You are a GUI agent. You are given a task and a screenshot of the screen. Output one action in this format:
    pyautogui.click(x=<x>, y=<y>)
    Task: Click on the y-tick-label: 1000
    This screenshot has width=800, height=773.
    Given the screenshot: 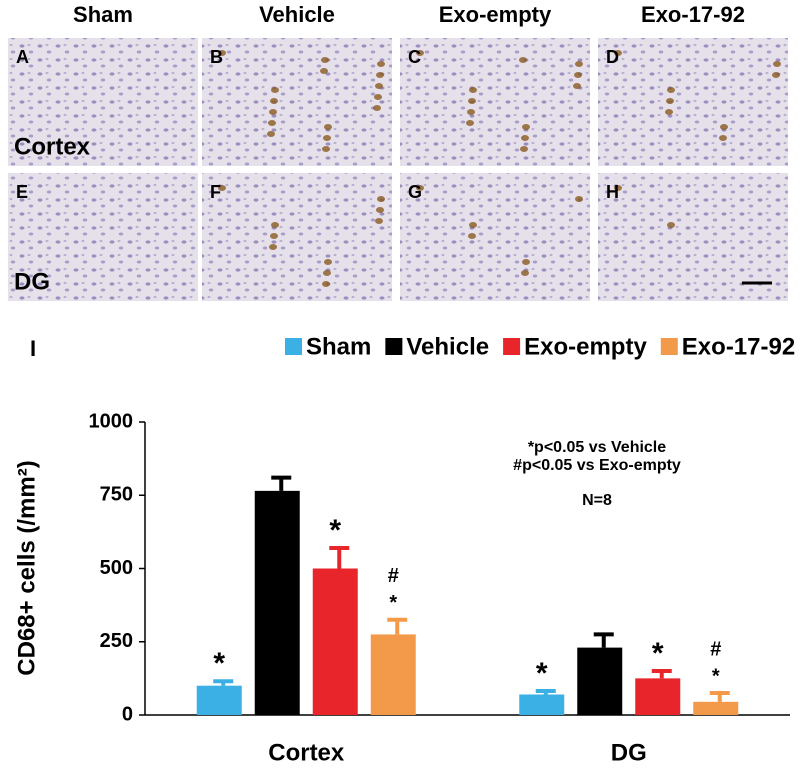 What is the action you would take?
    pyautogui.click(x=111, y=421)
    